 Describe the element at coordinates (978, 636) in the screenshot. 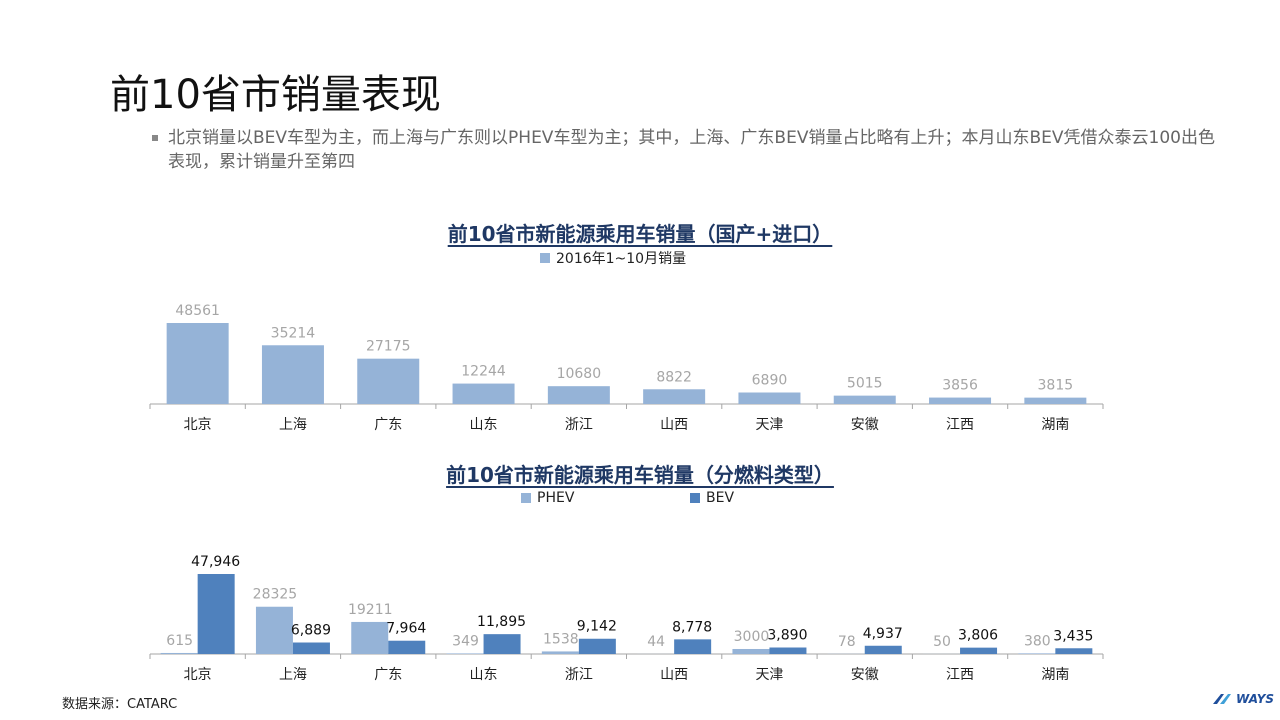

I see `chart2-data-label-bev: 3,806` at that location.